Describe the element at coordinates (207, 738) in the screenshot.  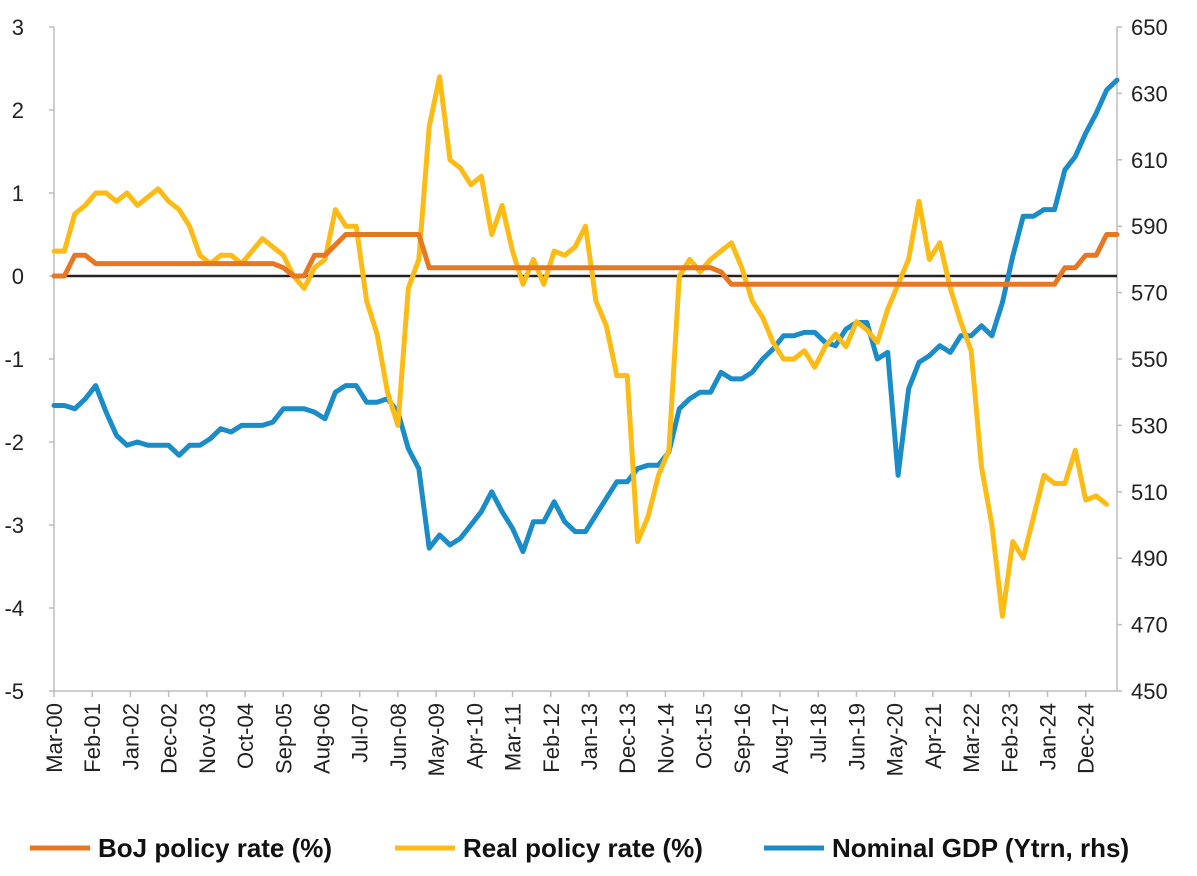
I see `x-tick-label: Nov-03` at that location.